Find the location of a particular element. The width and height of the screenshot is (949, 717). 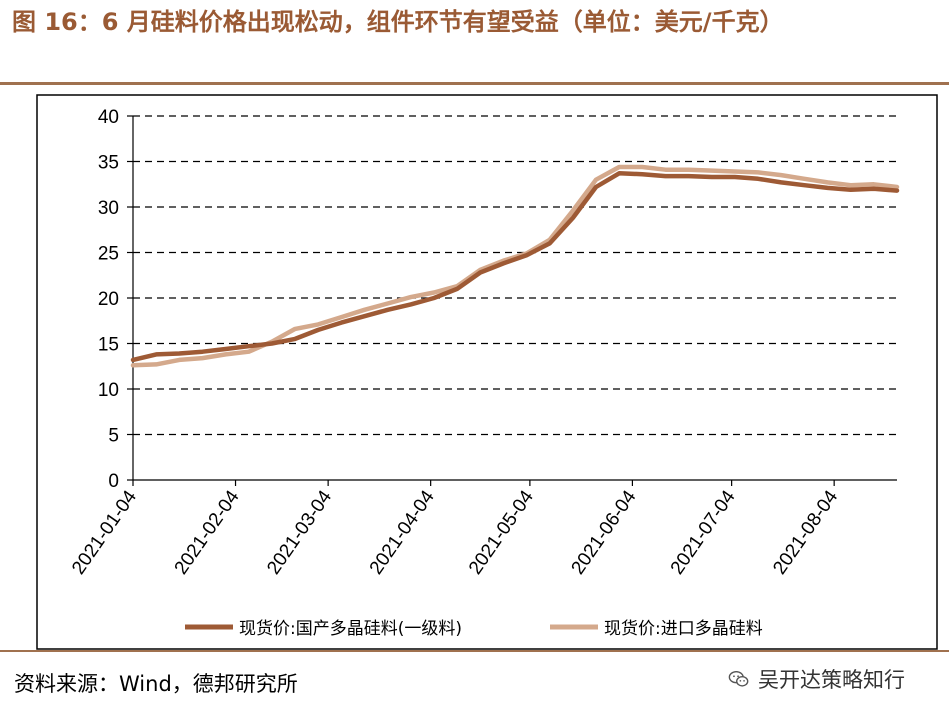

y-tick-label: 35 is located at coordinates (108, 163).